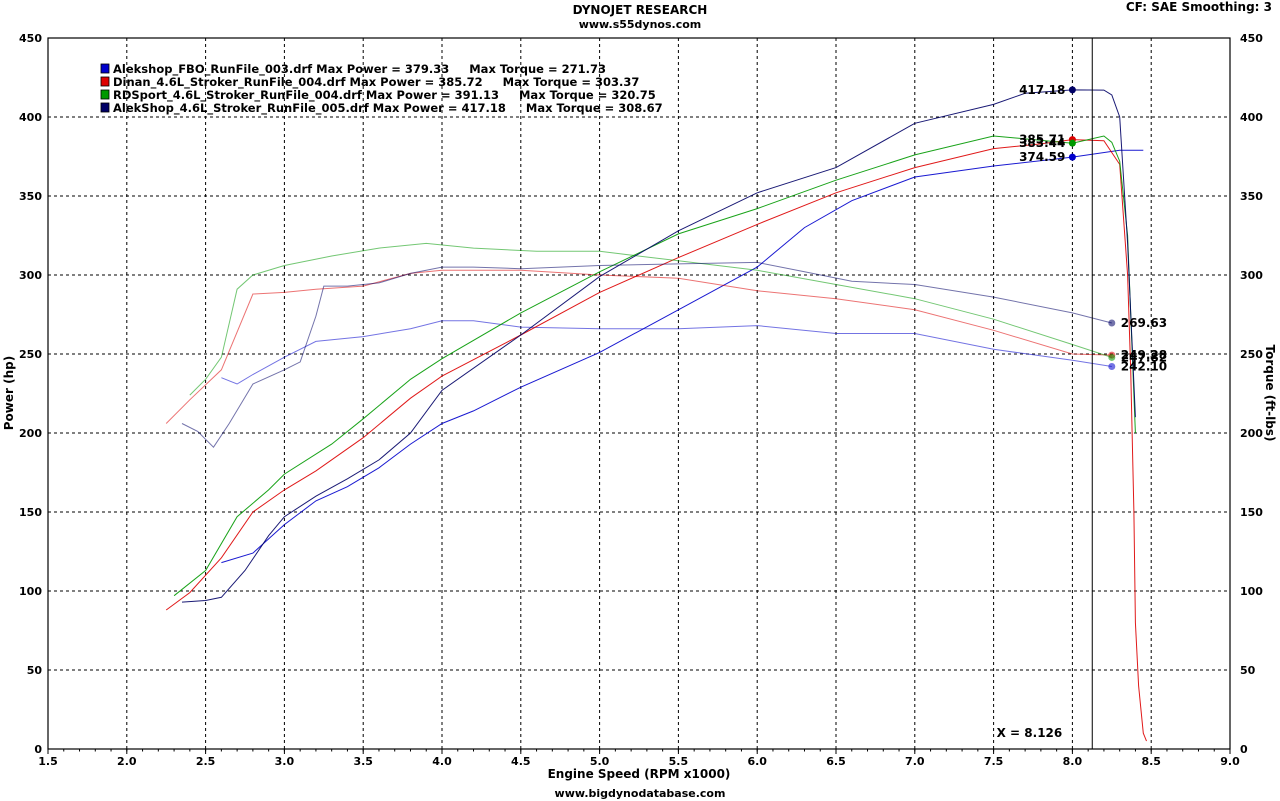  Describe the element at coordinates (640, 24) in the screenshot. I see `chart-subtitle: www.s55dynos.com` at that location.